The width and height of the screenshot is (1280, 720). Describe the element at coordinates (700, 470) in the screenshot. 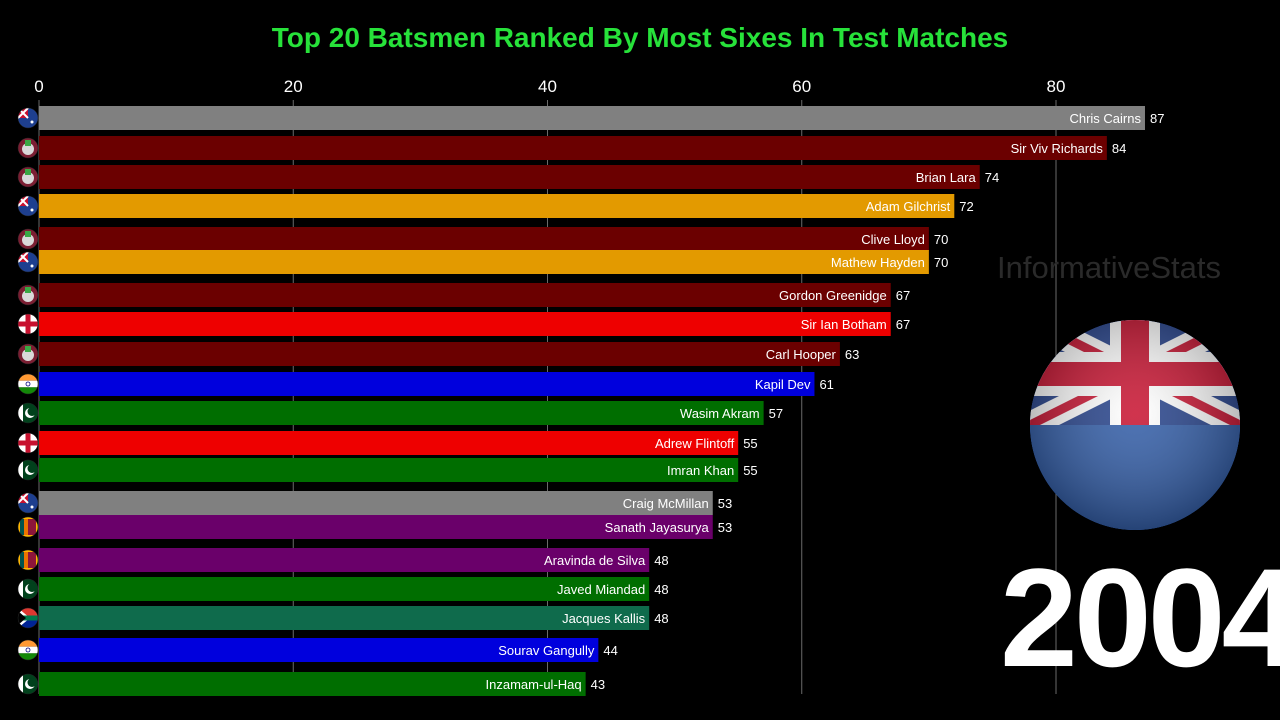

I see `bar-label: Imran Khan` at that location.